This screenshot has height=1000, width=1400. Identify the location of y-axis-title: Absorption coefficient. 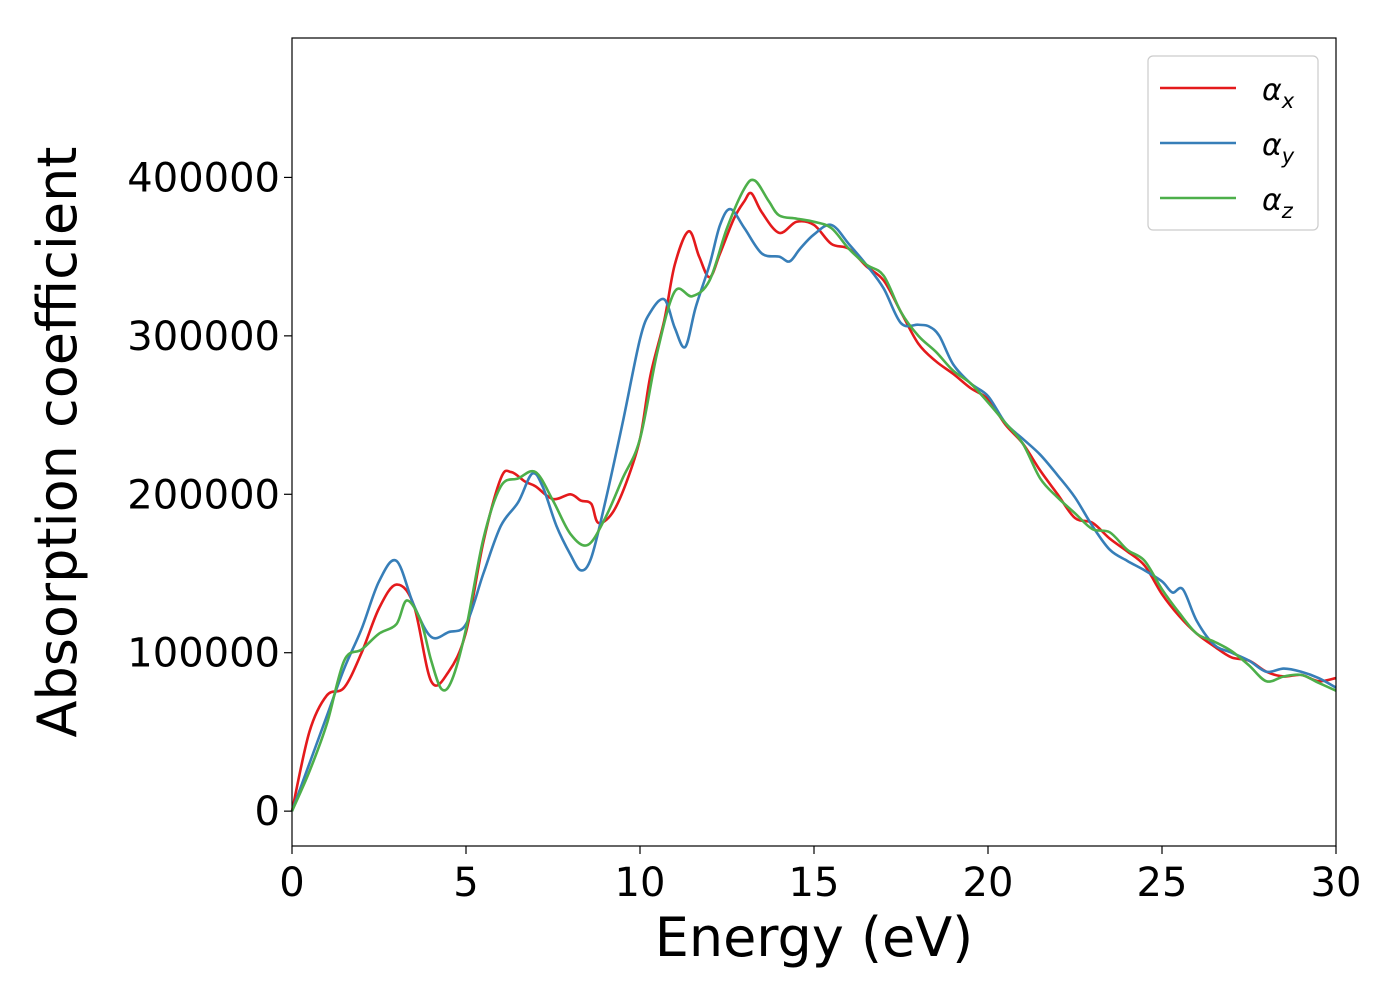
(57, 442).